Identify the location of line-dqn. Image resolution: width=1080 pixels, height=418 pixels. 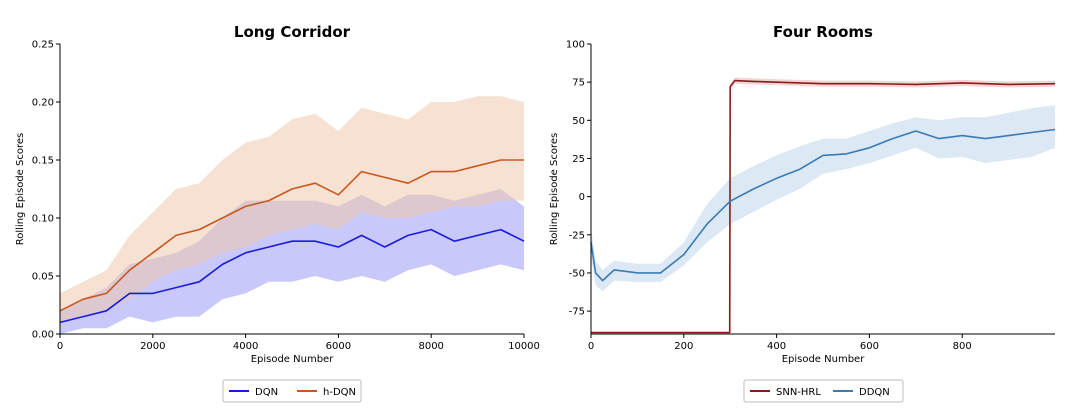
(292, 276).